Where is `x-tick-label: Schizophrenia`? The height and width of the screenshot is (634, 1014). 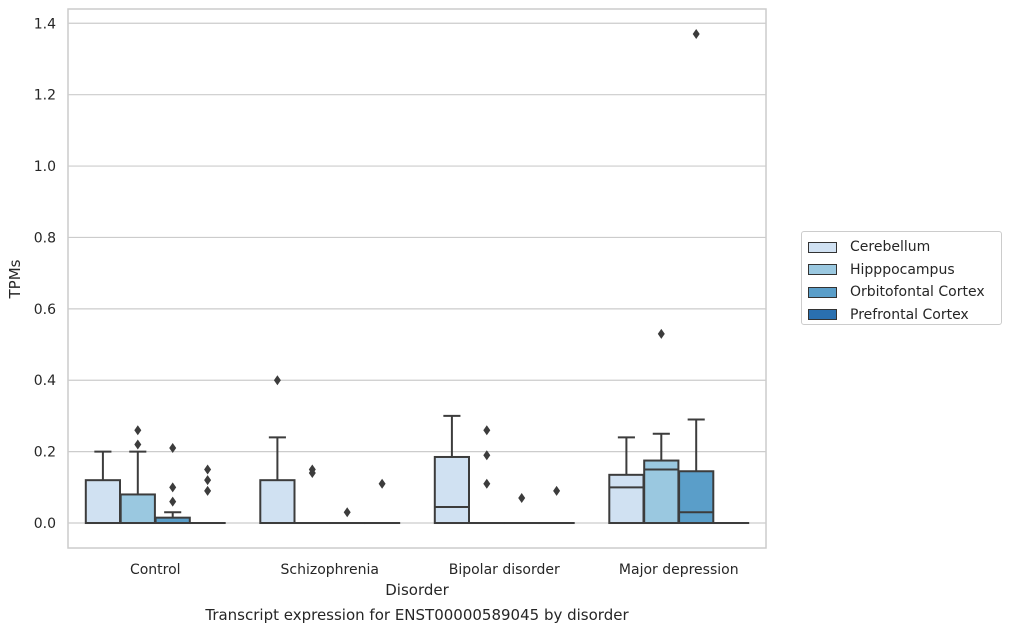
x-tick-label: Schizophrenia is located at coordinates (330, 570).